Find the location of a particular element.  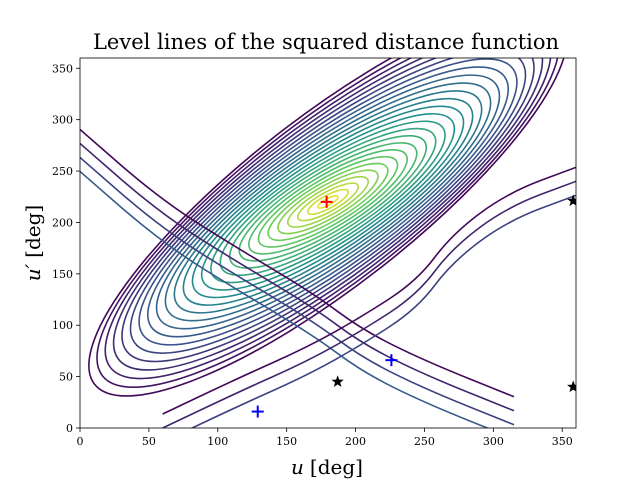

y-tick-label: 0 is located at coordinates (69, 428).